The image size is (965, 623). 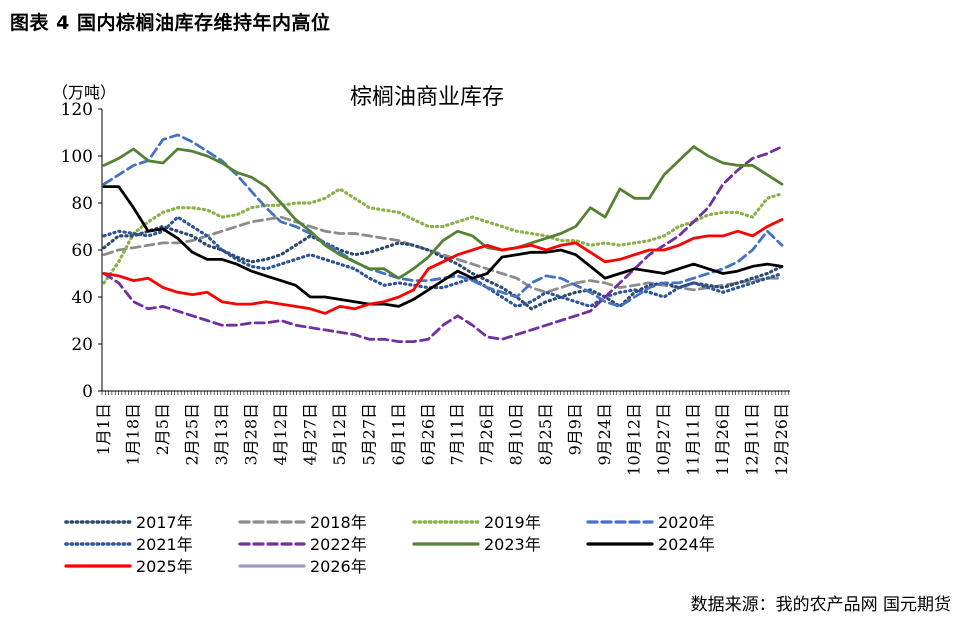 What do you see at coordinates (604, 434) in the screenshot?
I see `x-tick-label: 9月24日` at bounding box center [604, 434].